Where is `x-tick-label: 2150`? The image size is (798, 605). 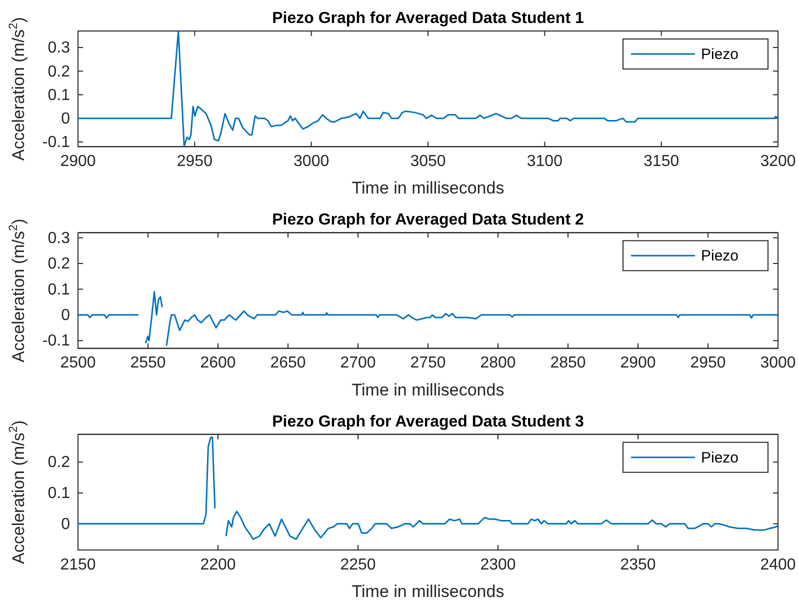
x-tick-label: 2150 is located at coordinates (78, 565).